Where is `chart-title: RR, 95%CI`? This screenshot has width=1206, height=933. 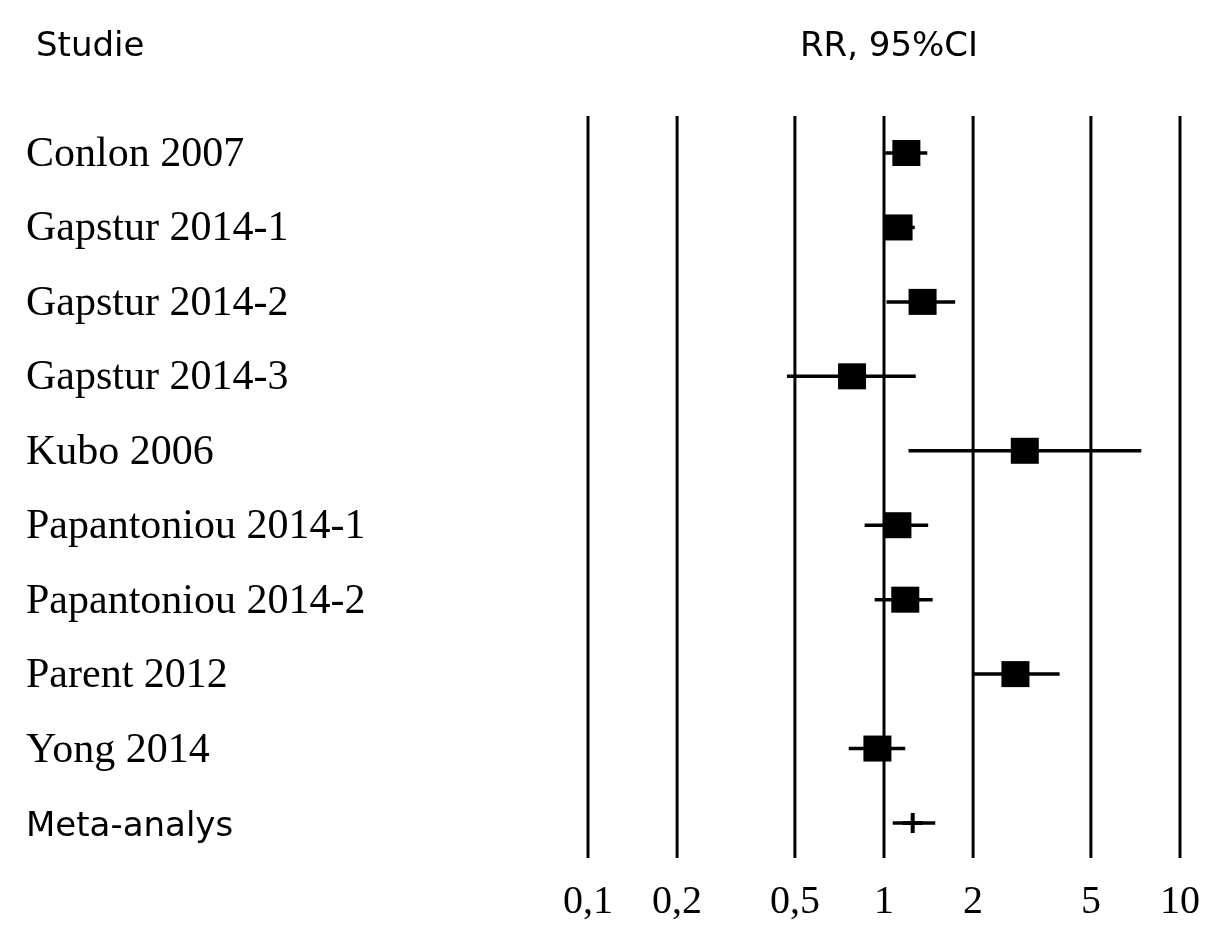
chart-title: RR, 95%CI is located at coordinates (889, 44).